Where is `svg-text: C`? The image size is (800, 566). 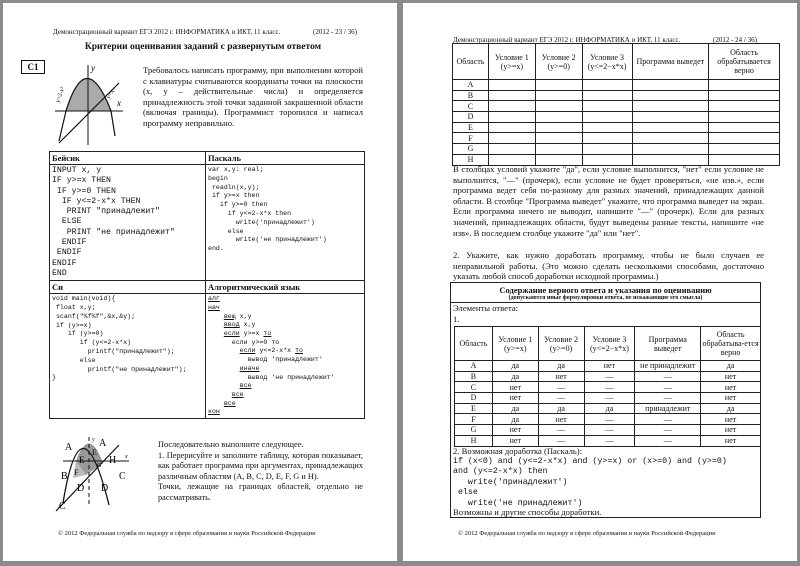 svg-text: C is located at coordinates (122, 476).